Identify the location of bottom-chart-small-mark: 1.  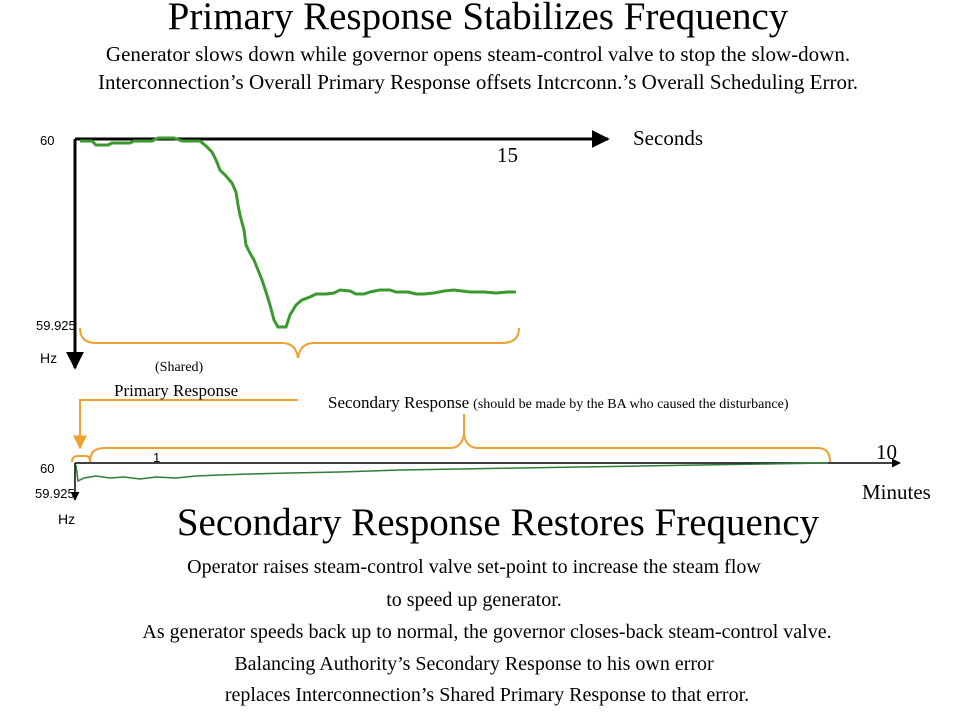
(157, 457).